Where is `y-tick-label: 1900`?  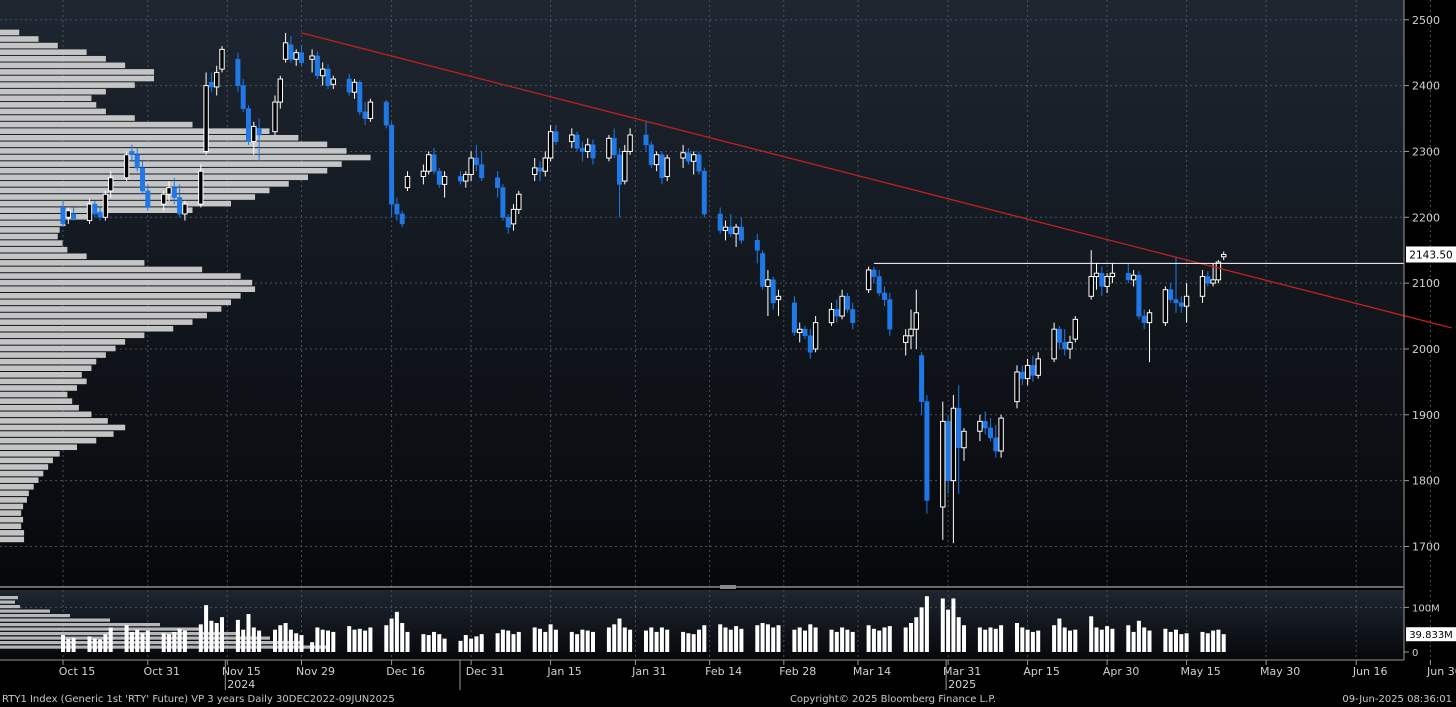
y-tick-label: 1900 is located at coordinates (1426, 415).